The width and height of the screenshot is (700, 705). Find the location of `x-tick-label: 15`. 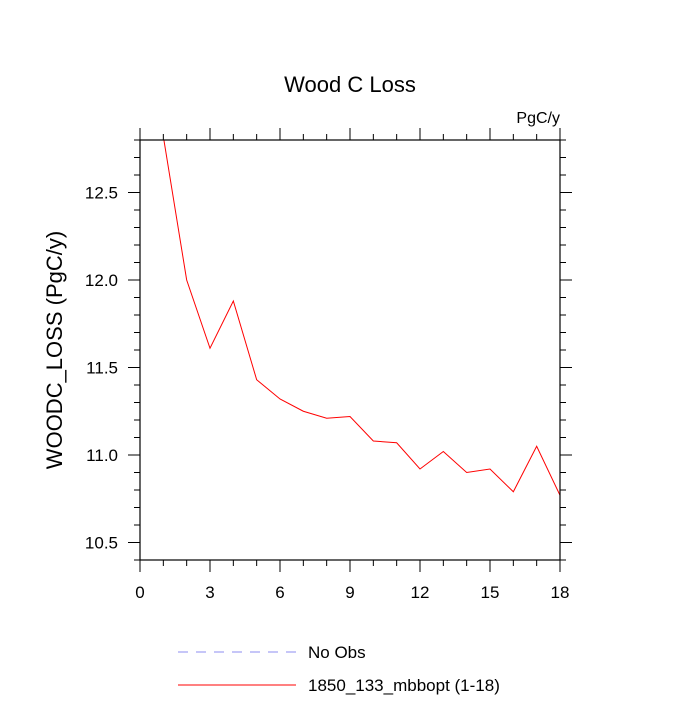

x-tick-label: 15 is located at coordinates (490, 592).